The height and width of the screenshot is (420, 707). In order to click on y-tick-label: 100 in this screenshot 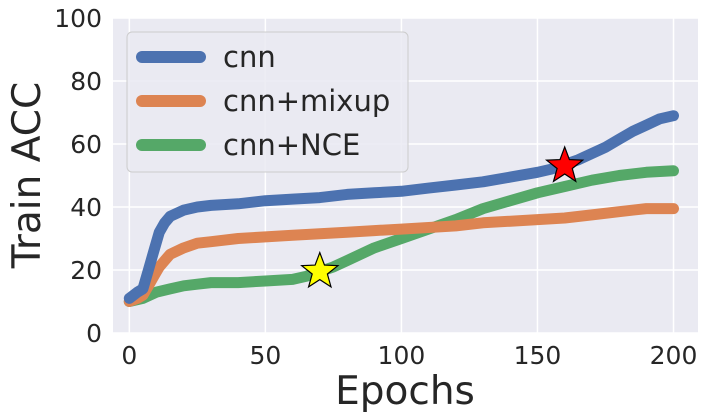, I will do `click(78, 18)`.